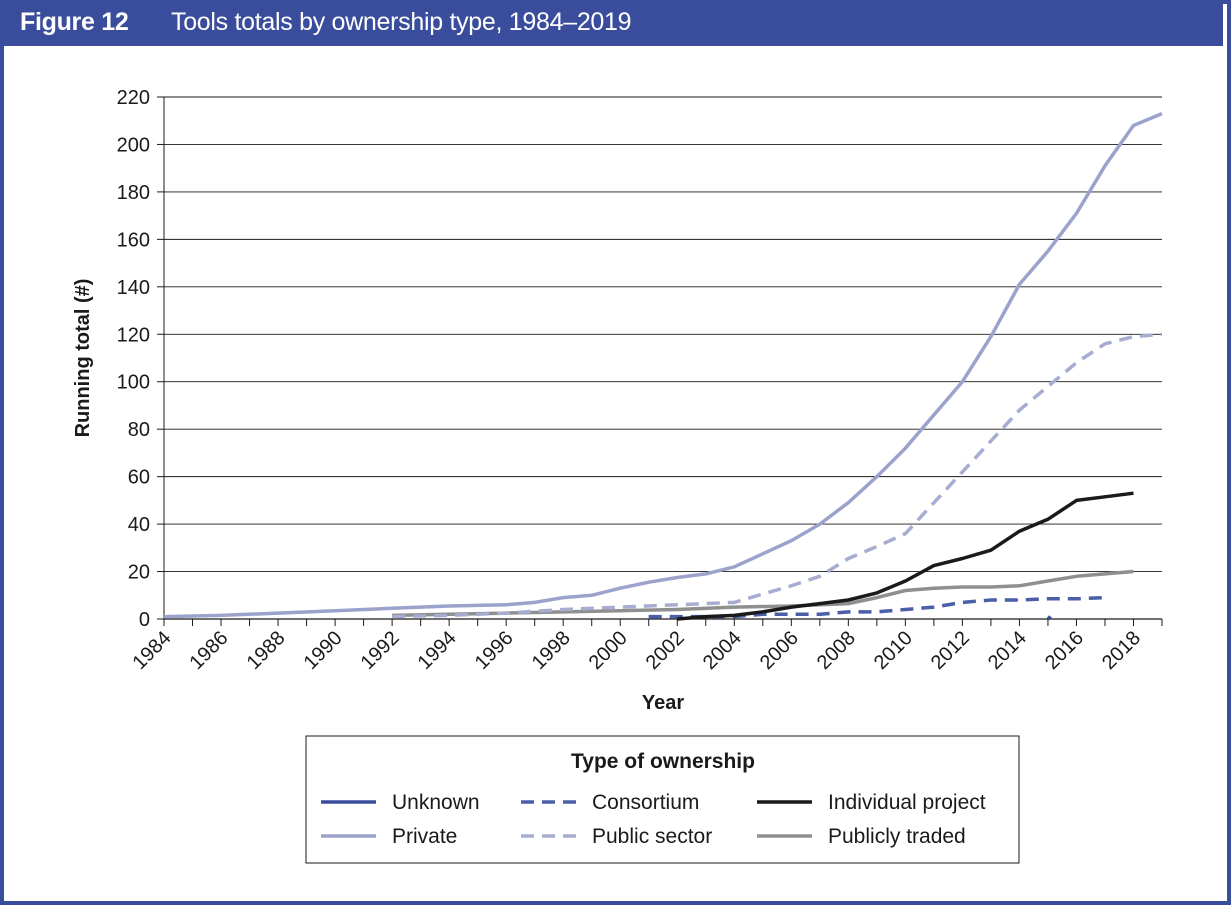  I want to click on y-tick-label: 0, so click(144, 620).